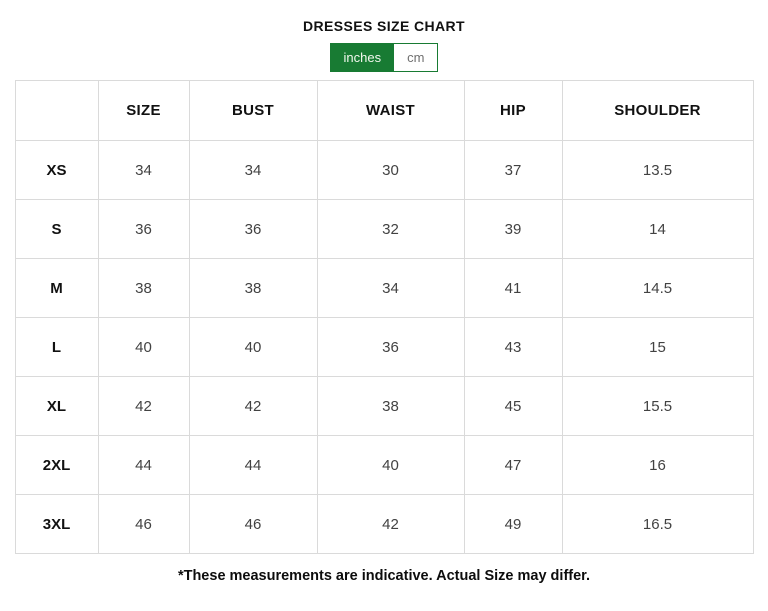 This screenshot has height=611, width=768. Describe the element at coordinates (513, 406) in the screenshot. I see `table-cell: 45` at that location.